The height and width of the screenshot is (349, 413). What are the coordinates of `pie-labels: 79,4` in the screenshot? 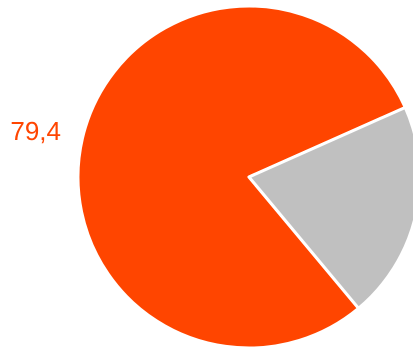 It's located at (35, 131).